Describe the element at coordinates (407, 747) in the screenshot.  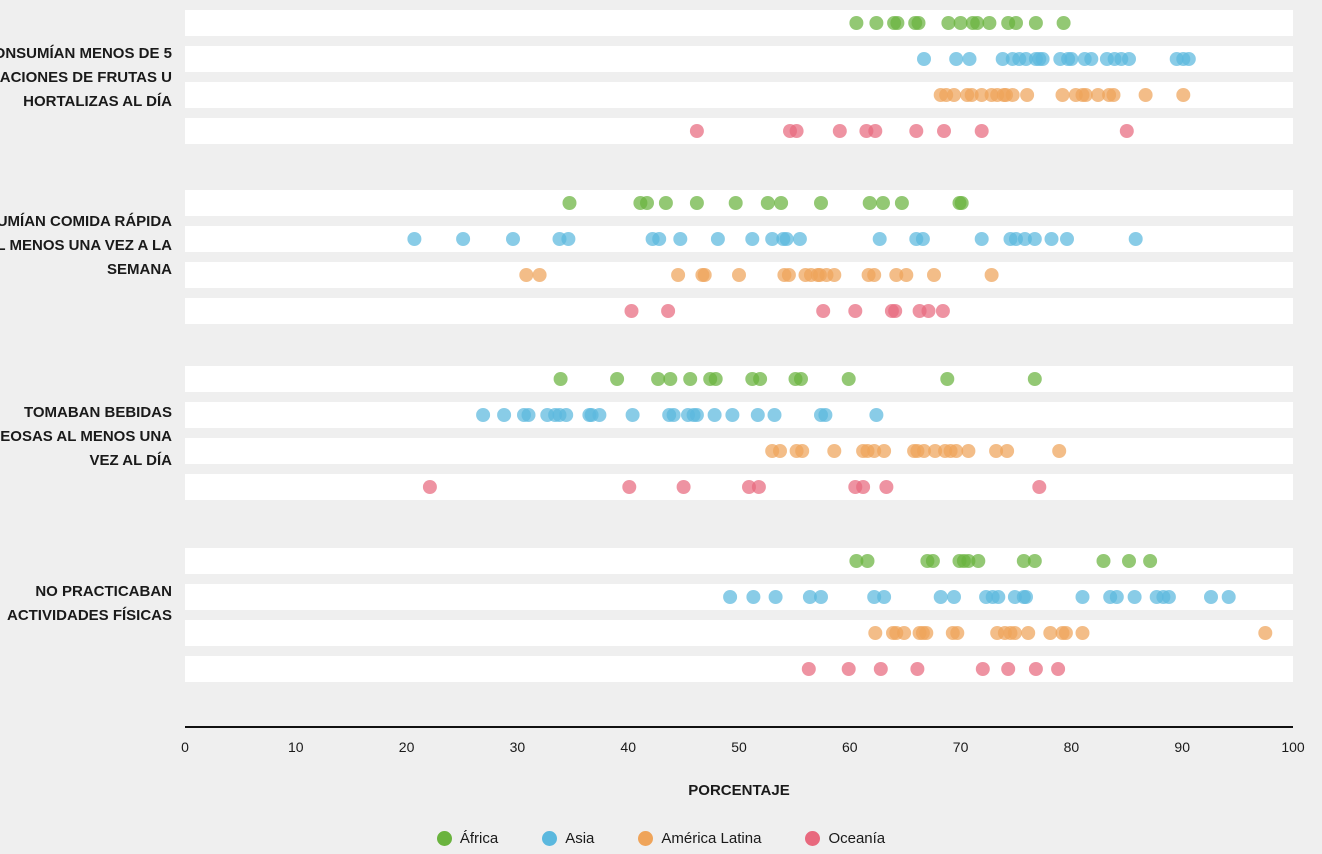
I see `x-tick-label: 20` at that location.